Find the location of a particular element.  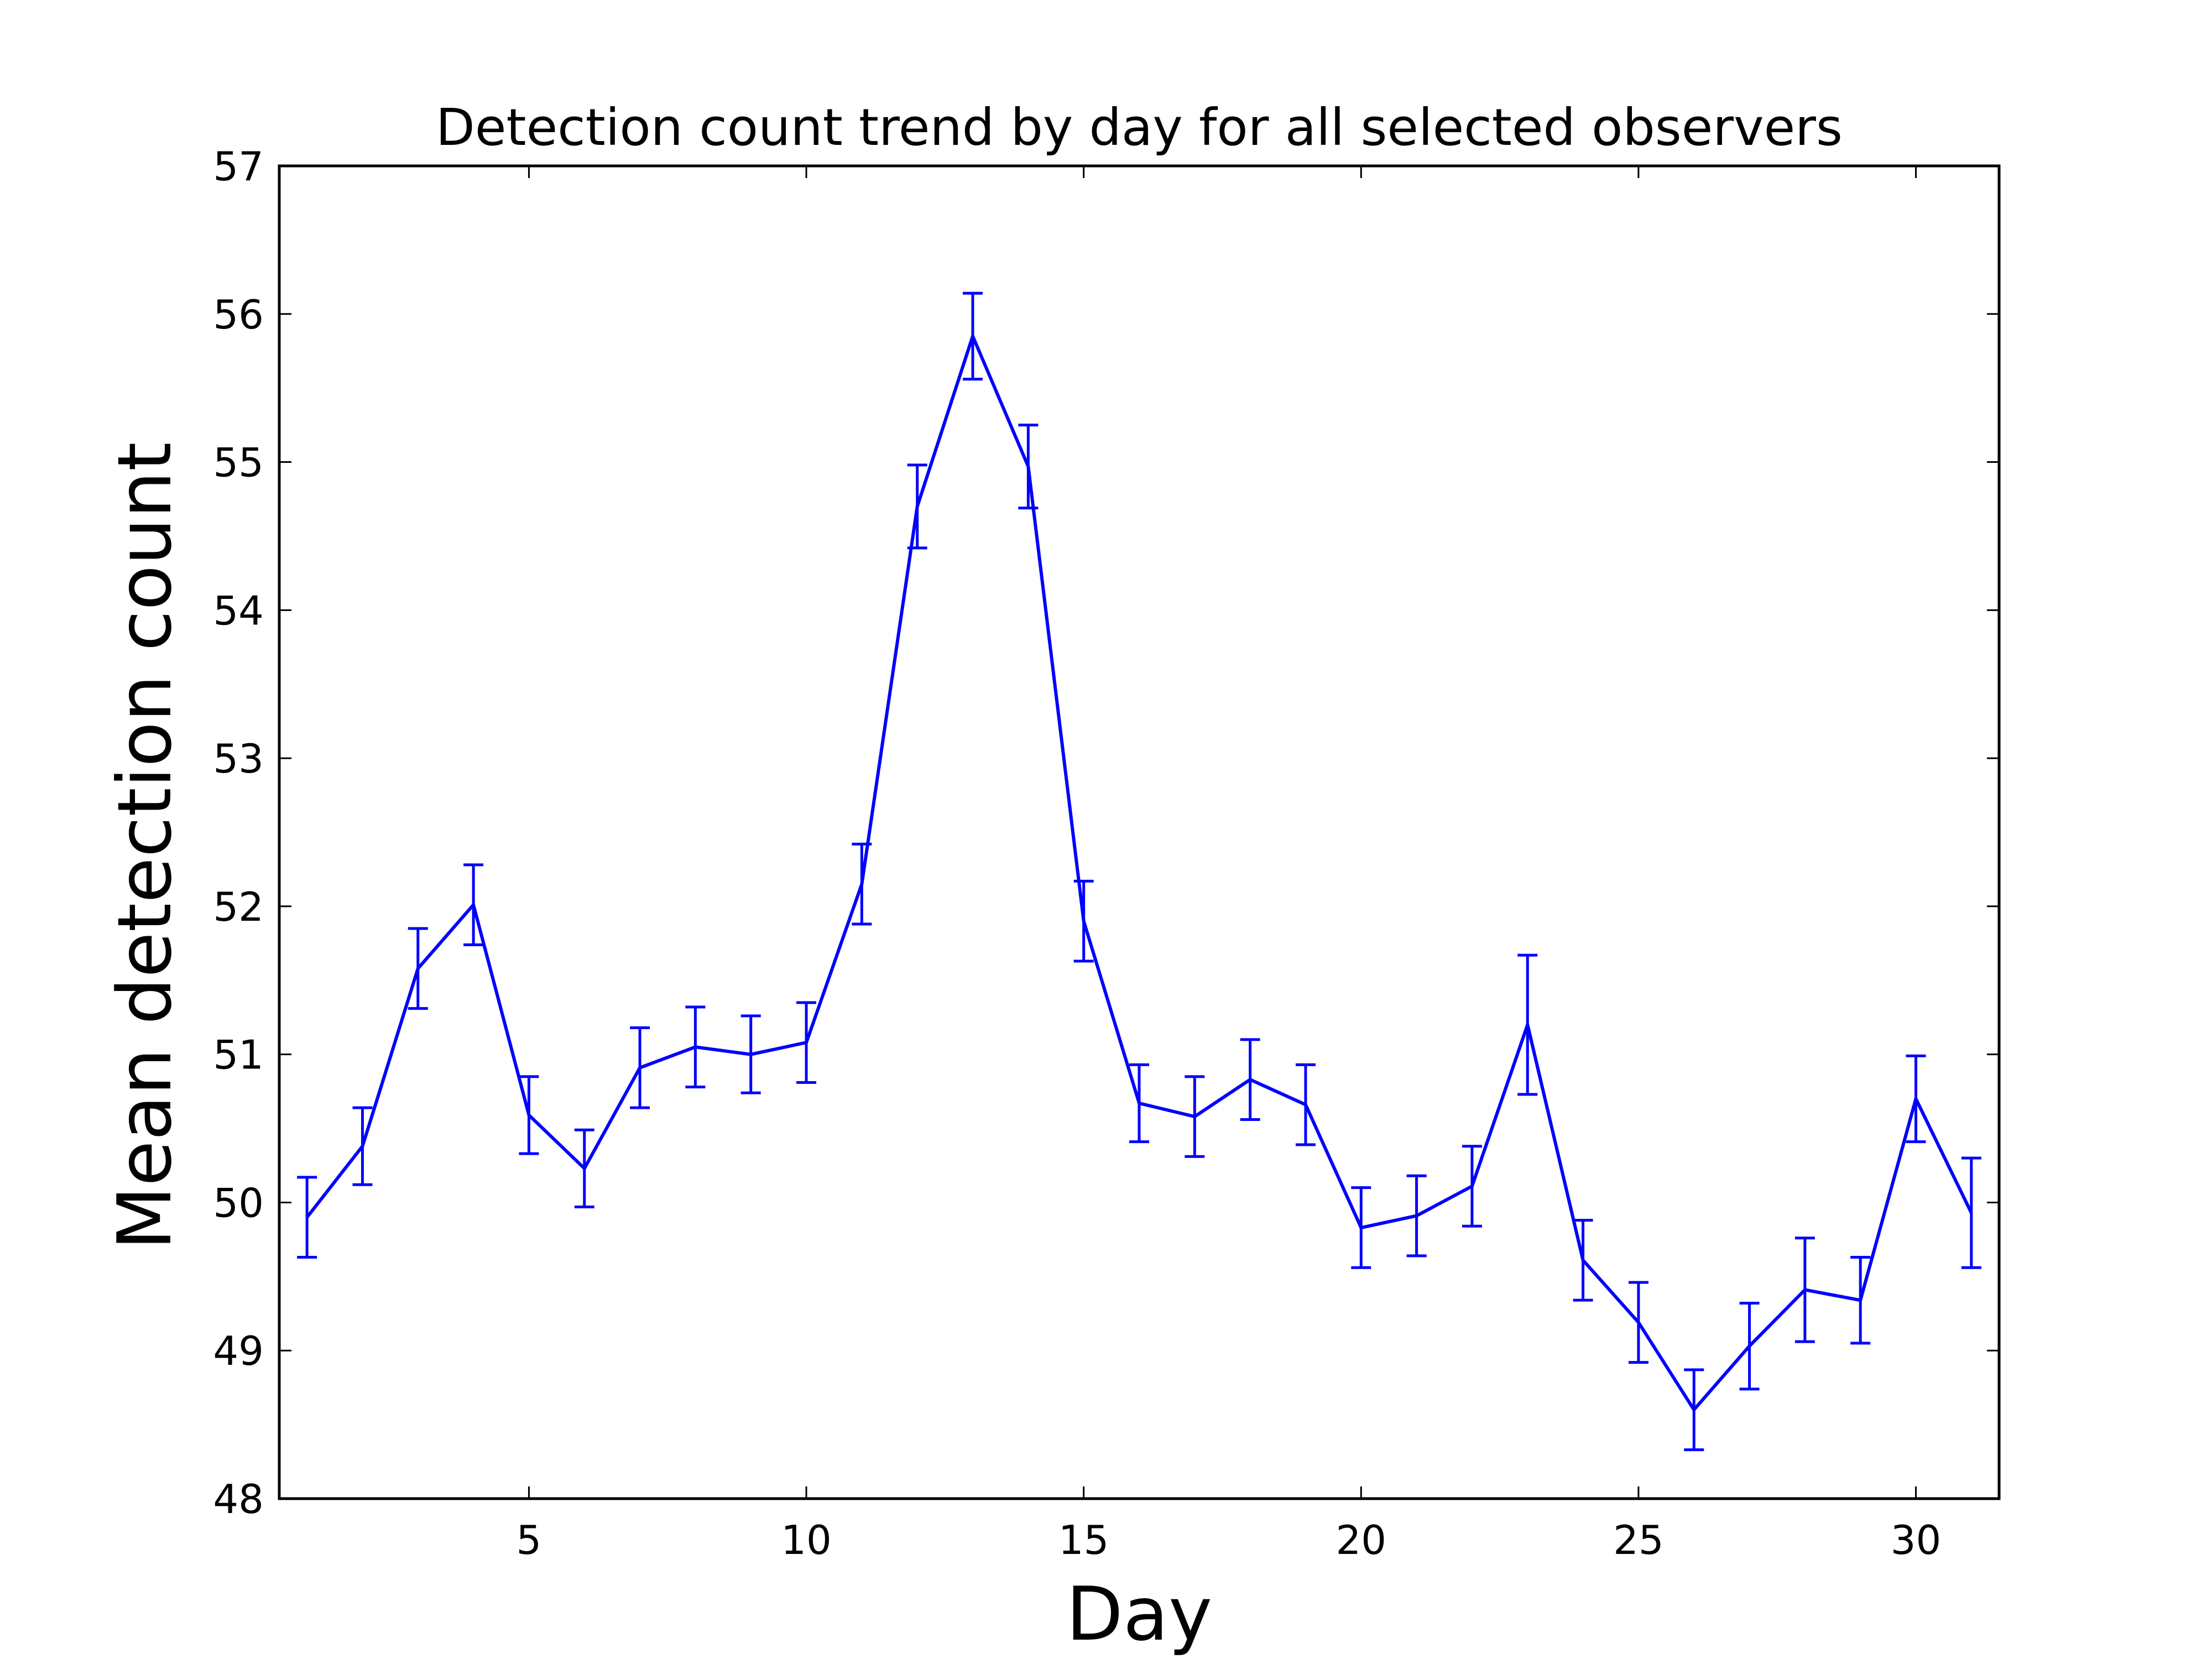

x-tick-label-0: 5 is located at coordinates (529, 1540).